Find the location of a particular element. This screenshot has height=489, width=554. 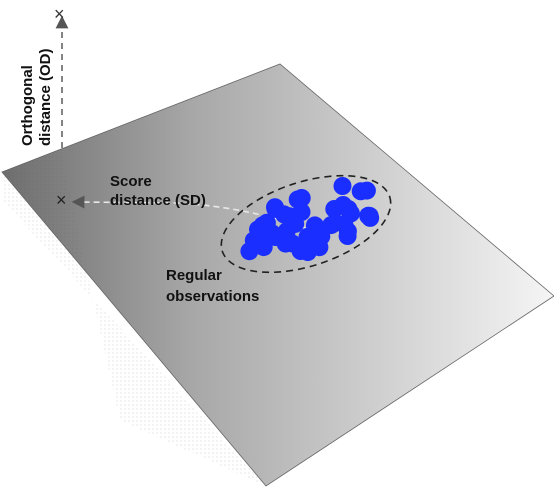

regular-observations-cluster is located at coordinates (310, 219).